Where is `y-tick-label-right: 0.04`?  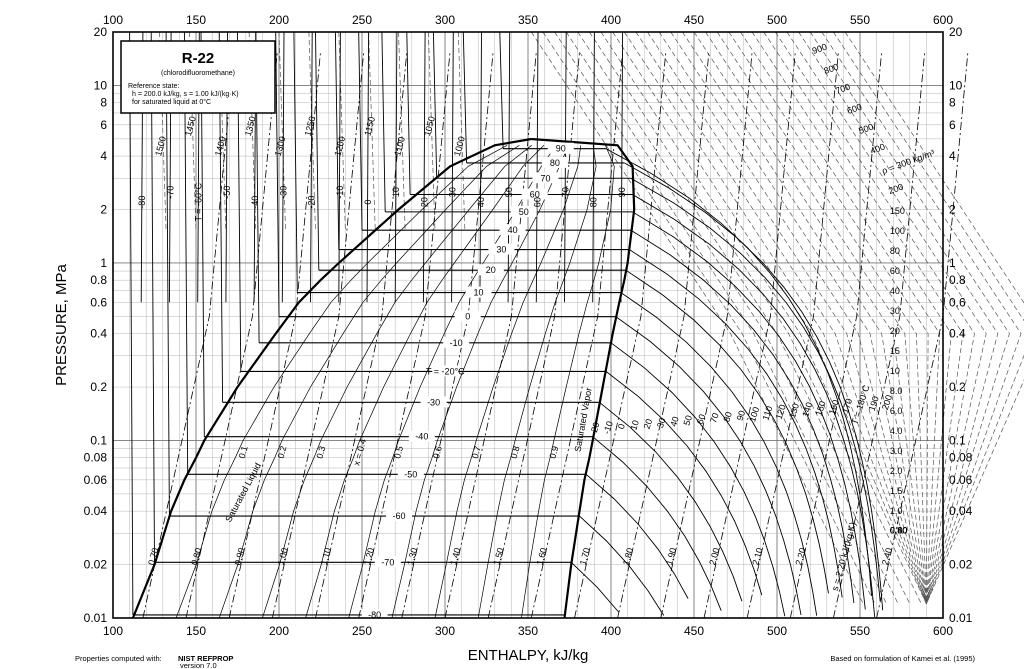
y-tick-label-right: 0.04 is located at coordinates (961, 511).